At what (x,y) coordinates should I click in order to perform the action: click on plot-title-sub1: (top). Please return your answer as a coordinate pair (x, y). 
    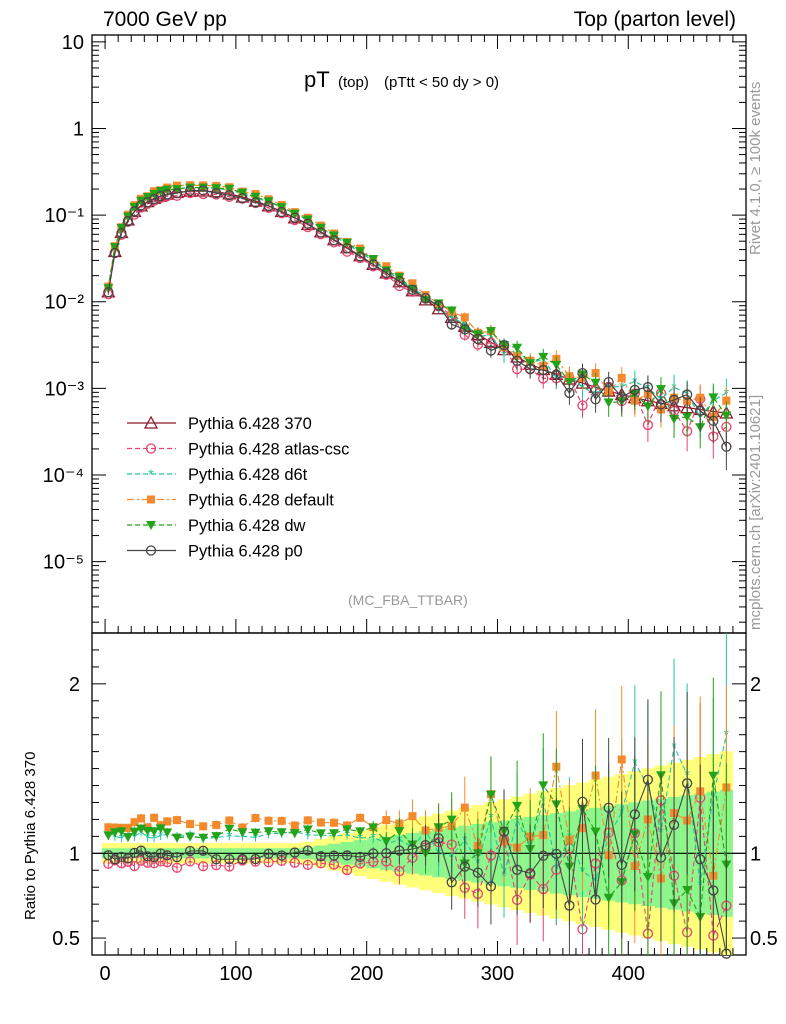
    Looking at the image, I should click on (353, 82).